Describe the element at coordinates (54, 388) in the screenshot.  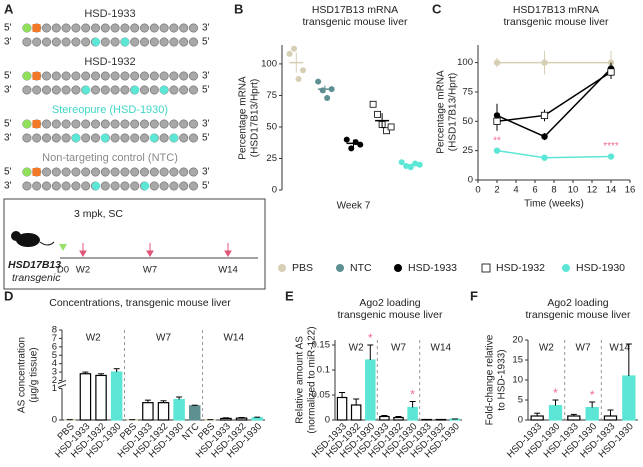
I see `y-tick-label: 1` at that location.